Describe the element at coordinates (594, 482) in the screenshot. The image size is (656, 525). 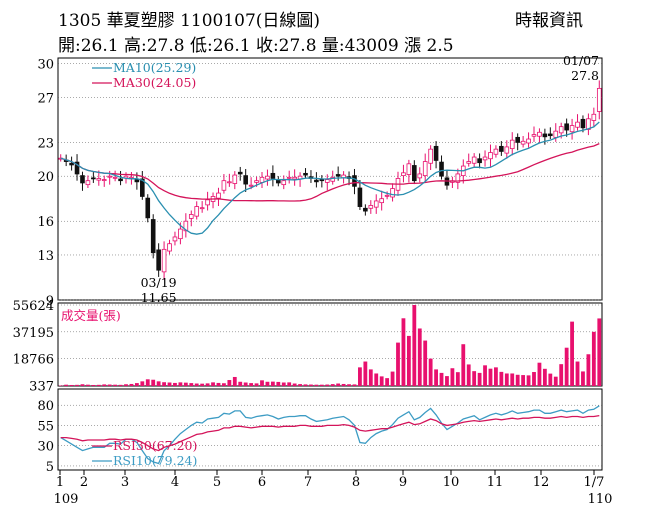
I see `x-tick-label: 1/7` at that location.